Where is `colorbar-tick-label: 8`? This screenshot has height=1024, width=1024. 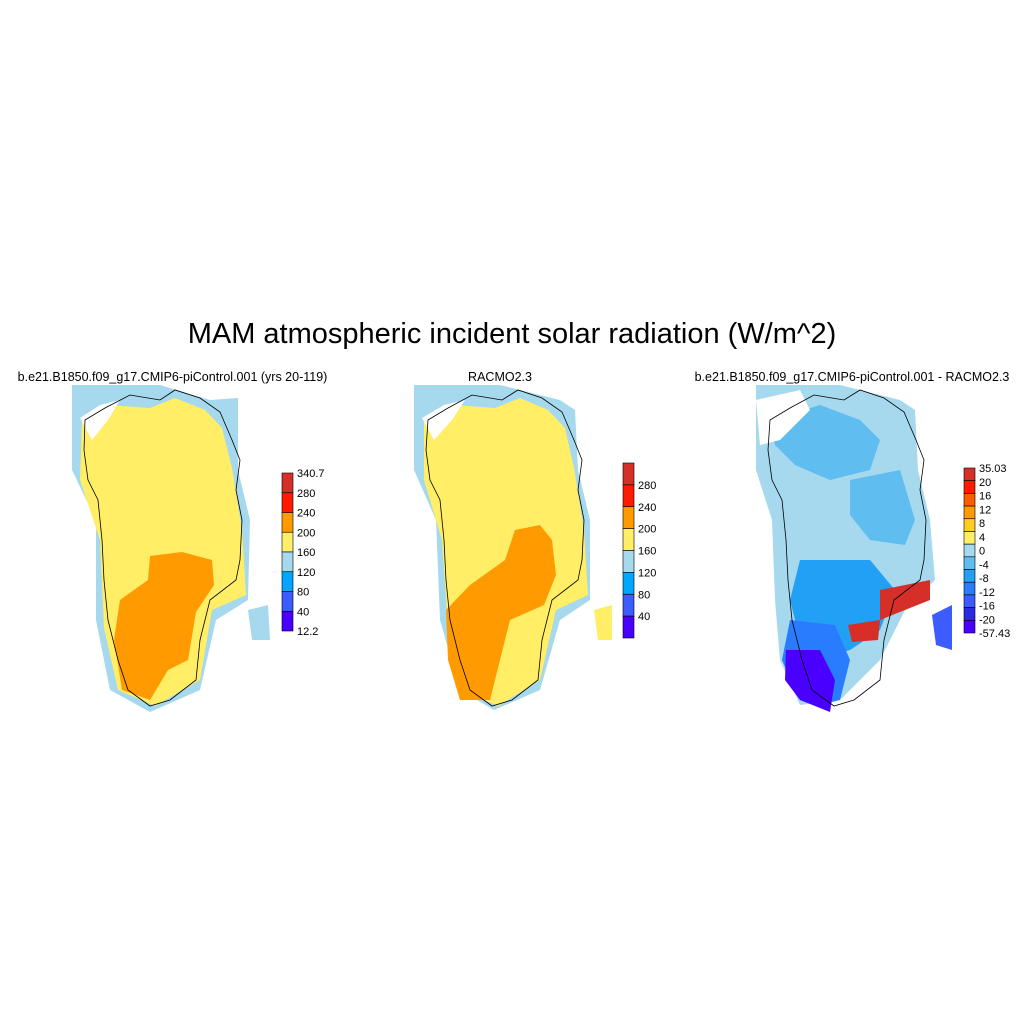 colorbar-tick-label: 8 is located at coordinates (982, 524).